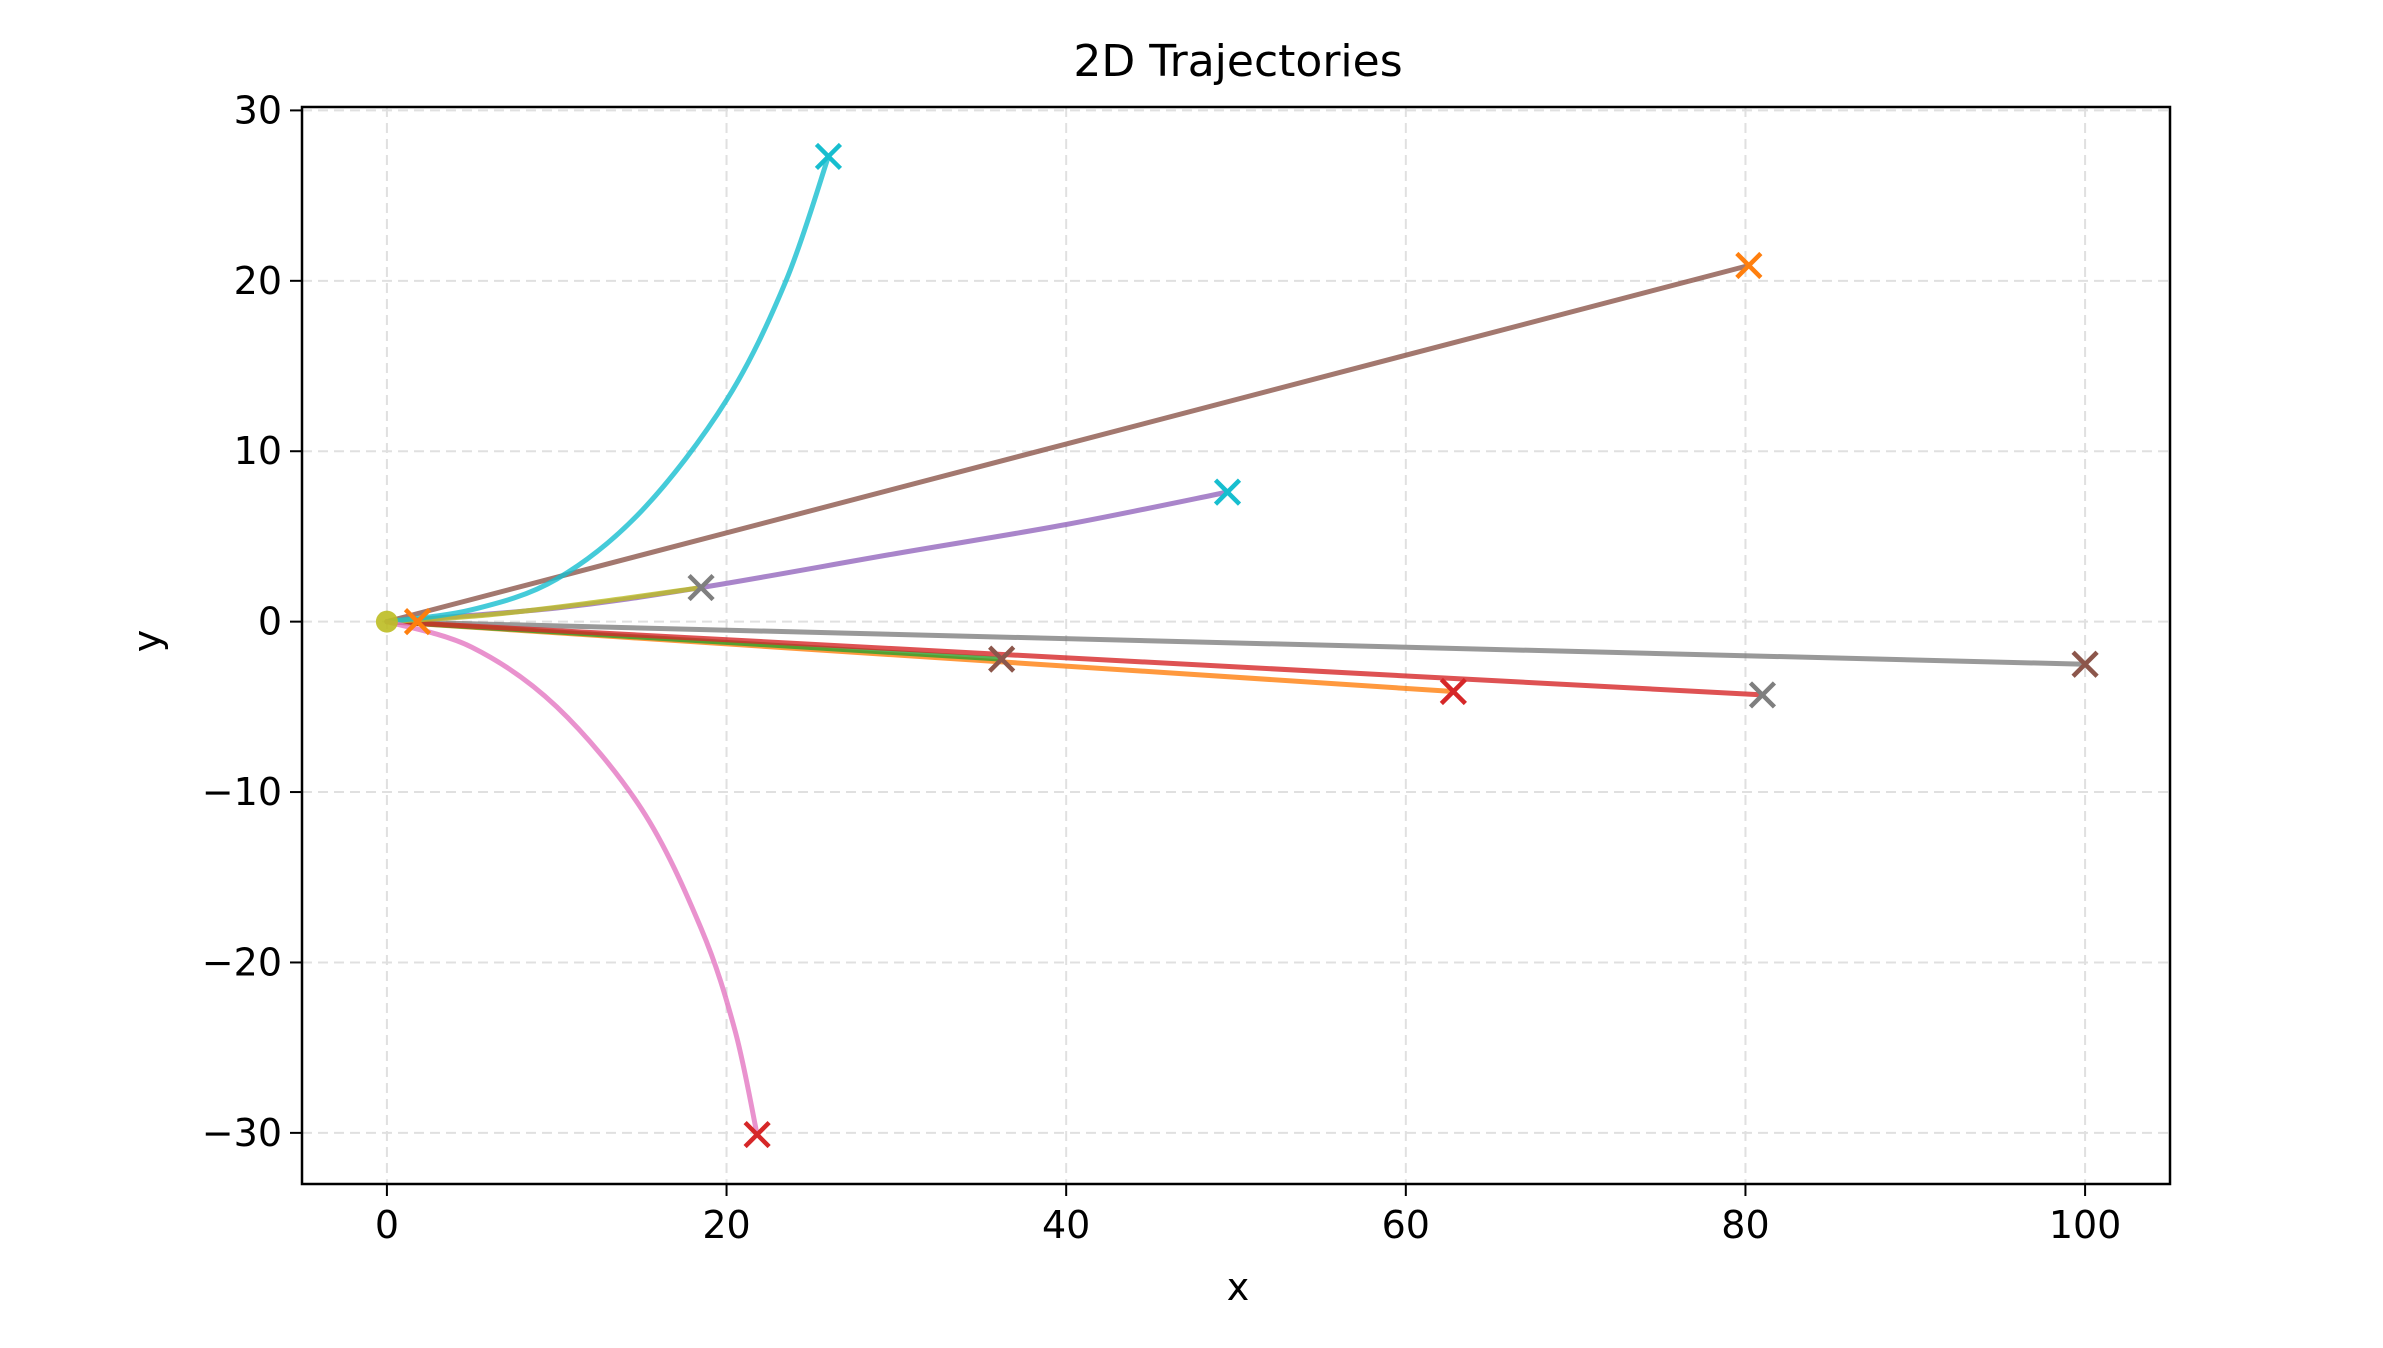 The image size is (2383, 1348). What do you see at coordinates (386, 621) in the screenshot?
I see `start-point-marker` at bounding box center [386, 621].